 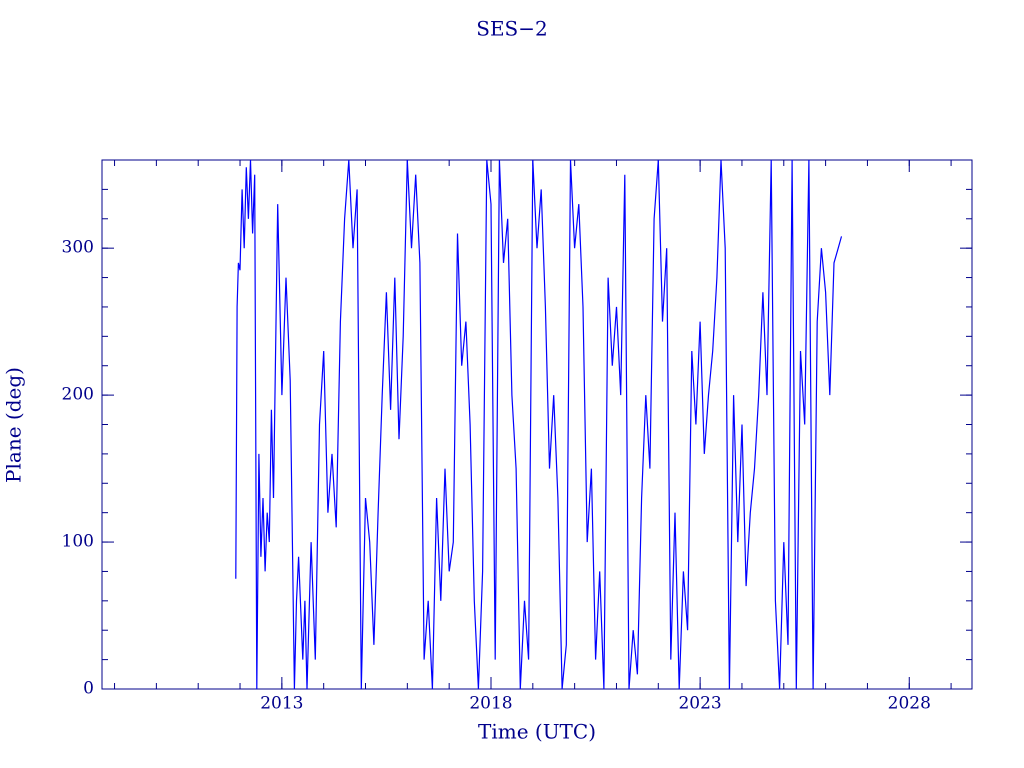 I want to click on y-axis-label: Plane (deg), so click(x=14, y=425).